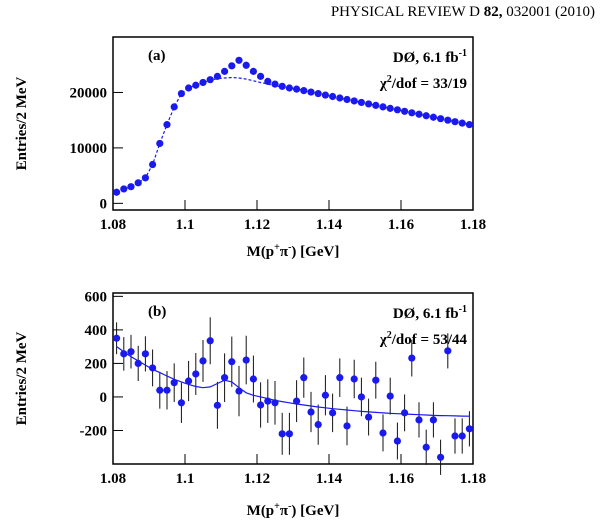  What do you see at coordinates (389, 79) in the screenshot?
I see `superscript: 2` at bounding box center [389, 79].